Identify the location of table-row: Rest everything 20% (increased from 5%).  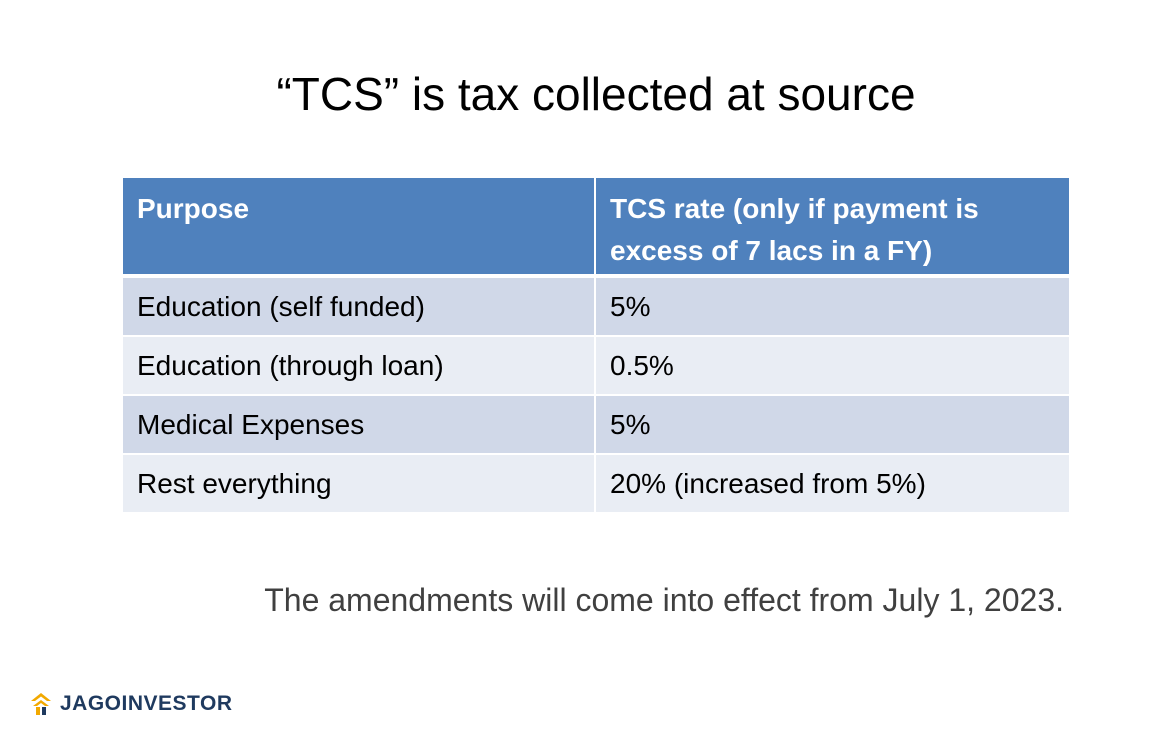
(596, 482).